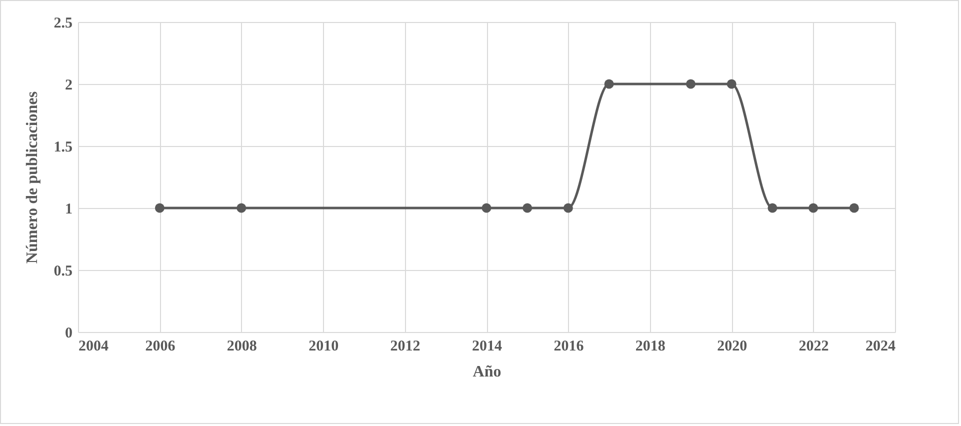 This screenshot has height=426, width=961. I want to click on x-tick-label: 2022, so click(813, 346).